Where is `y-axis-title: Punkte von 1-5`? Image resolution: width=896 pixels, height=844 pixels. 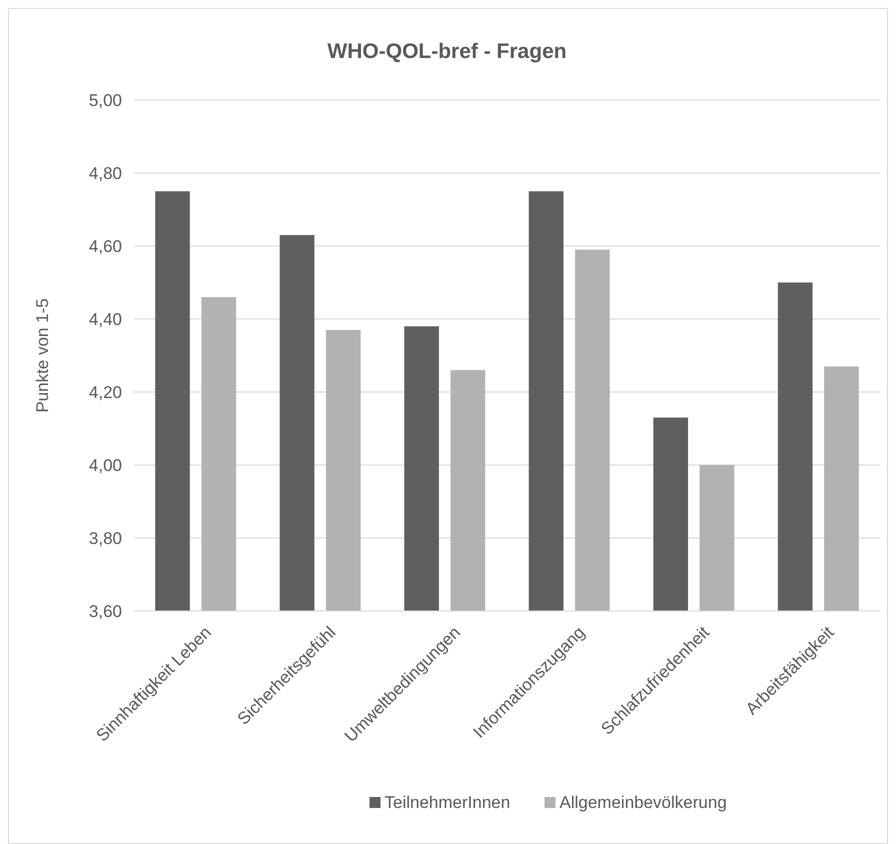
y-axis-title: Punkte von 1-5 is located at coordinates (42, 355).